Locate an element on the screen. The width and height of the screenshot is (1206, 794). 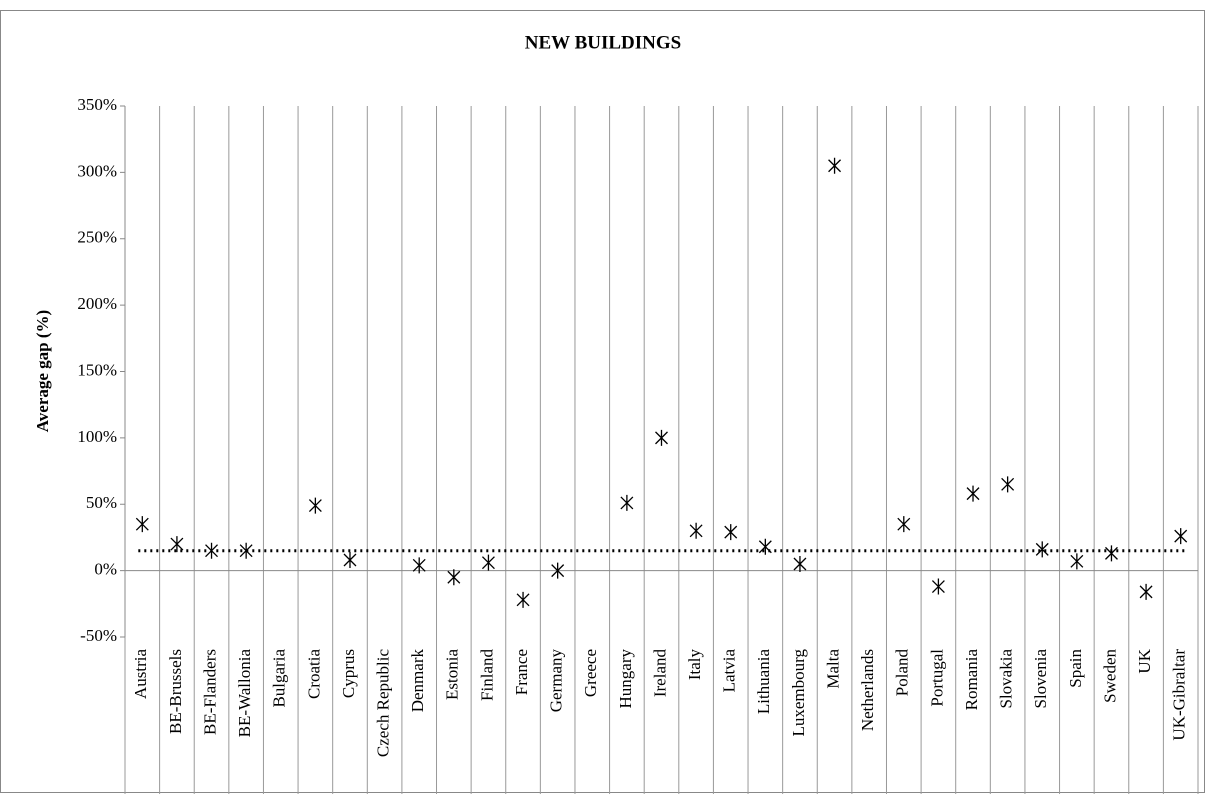
x-tick-label: Sweden is located at coordinates (1109, 676).